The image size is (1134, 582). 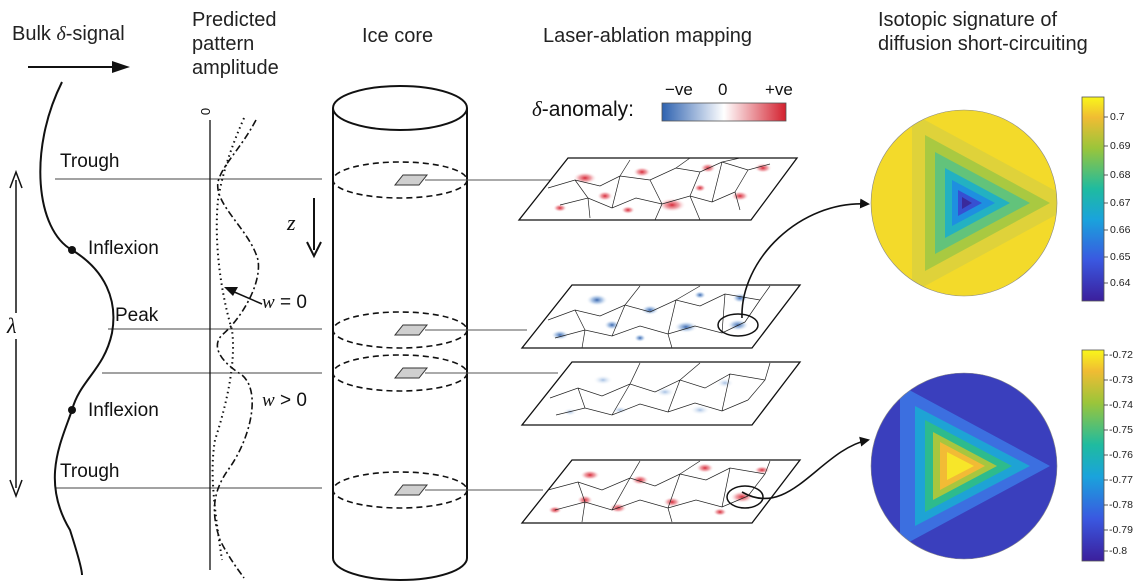 What do you see at coordinates (90, 471) in the screenshot?
I see `label-trough-bottom: Trough` at bounding box center [90, 471].